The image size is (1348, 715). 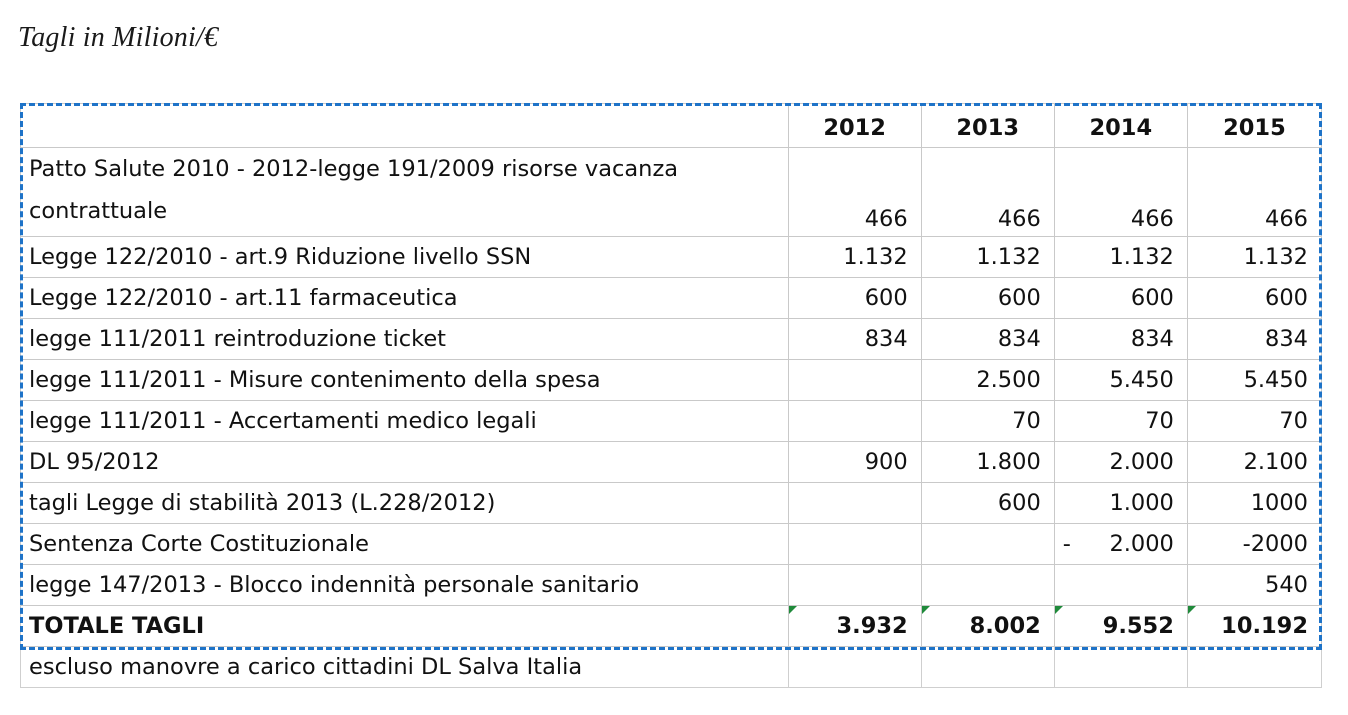 I want to click on value-cell: 1.800, so click(x=987, y=462).